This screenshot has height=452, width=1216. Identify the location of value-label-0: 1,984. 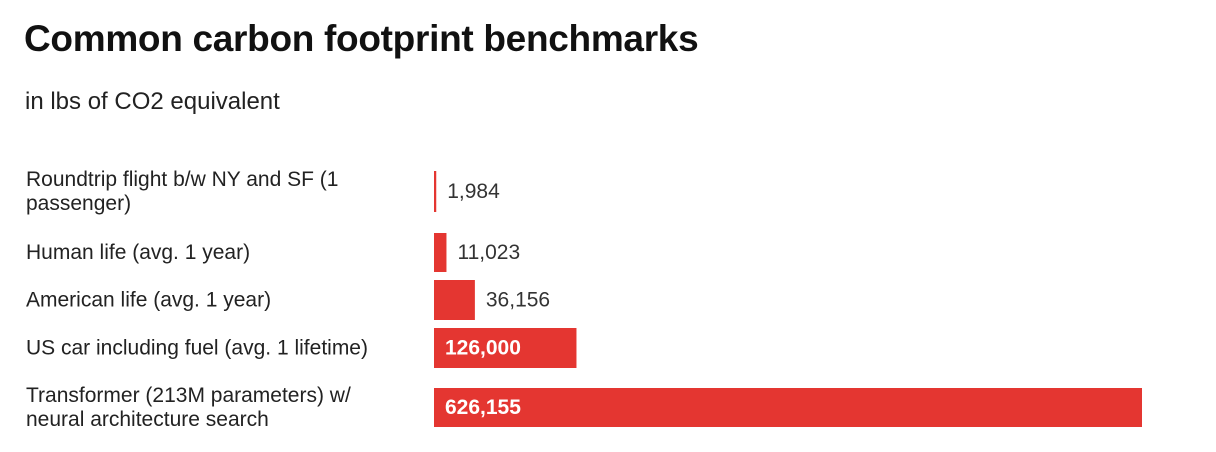
(473, 191).